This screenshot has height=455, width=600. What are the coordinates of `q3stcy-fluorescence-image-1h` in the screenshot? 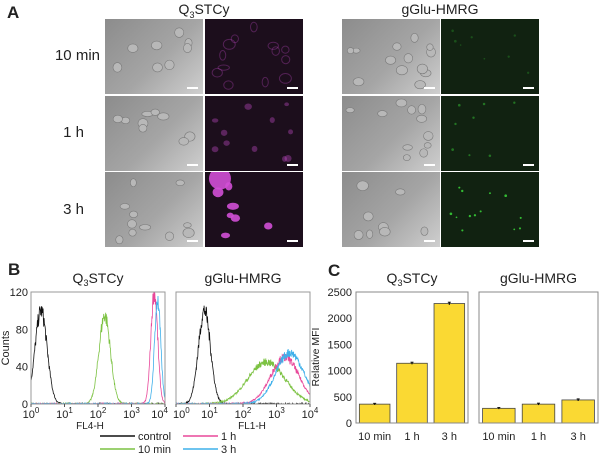 It's located at (254, 133).